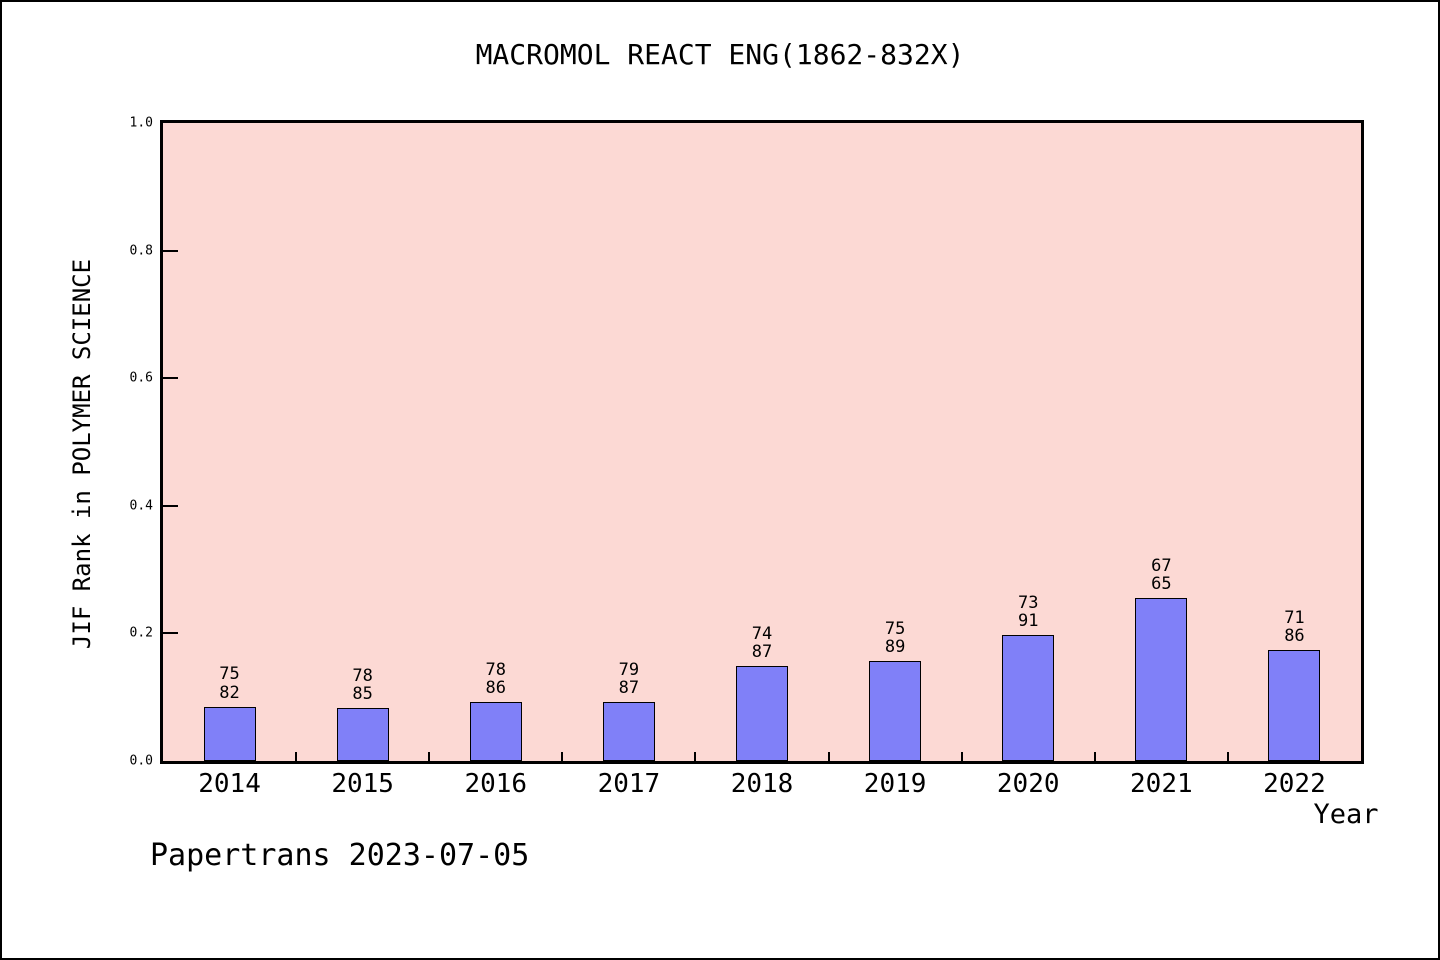 This screenshot has height=960, width=1440. I want to click on bar-value-label-2015: 78 85, so click(362, 685).